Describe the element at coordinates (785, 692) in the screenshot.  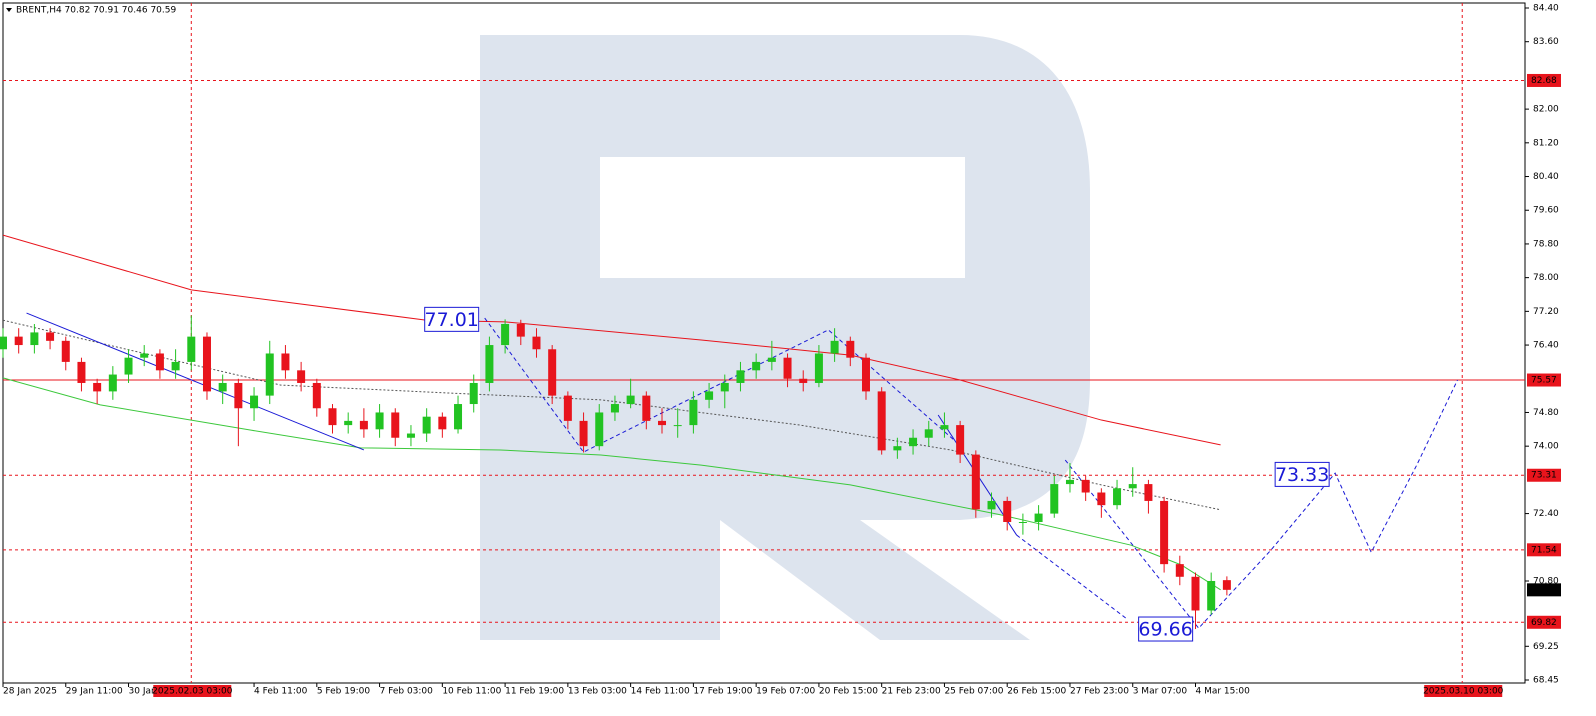
I see `x-tick-label: 19 Feb 07:00` at that location.